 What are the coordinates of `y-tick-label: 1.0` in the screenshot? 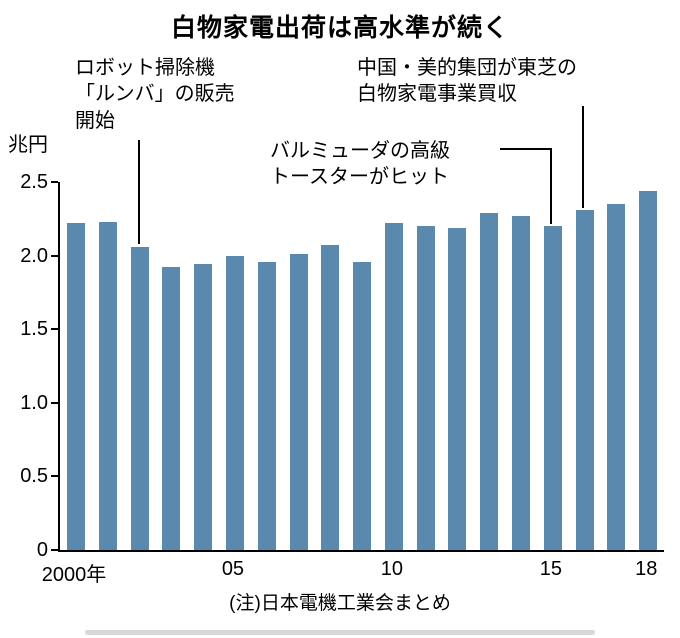 It's located at (34, 402).